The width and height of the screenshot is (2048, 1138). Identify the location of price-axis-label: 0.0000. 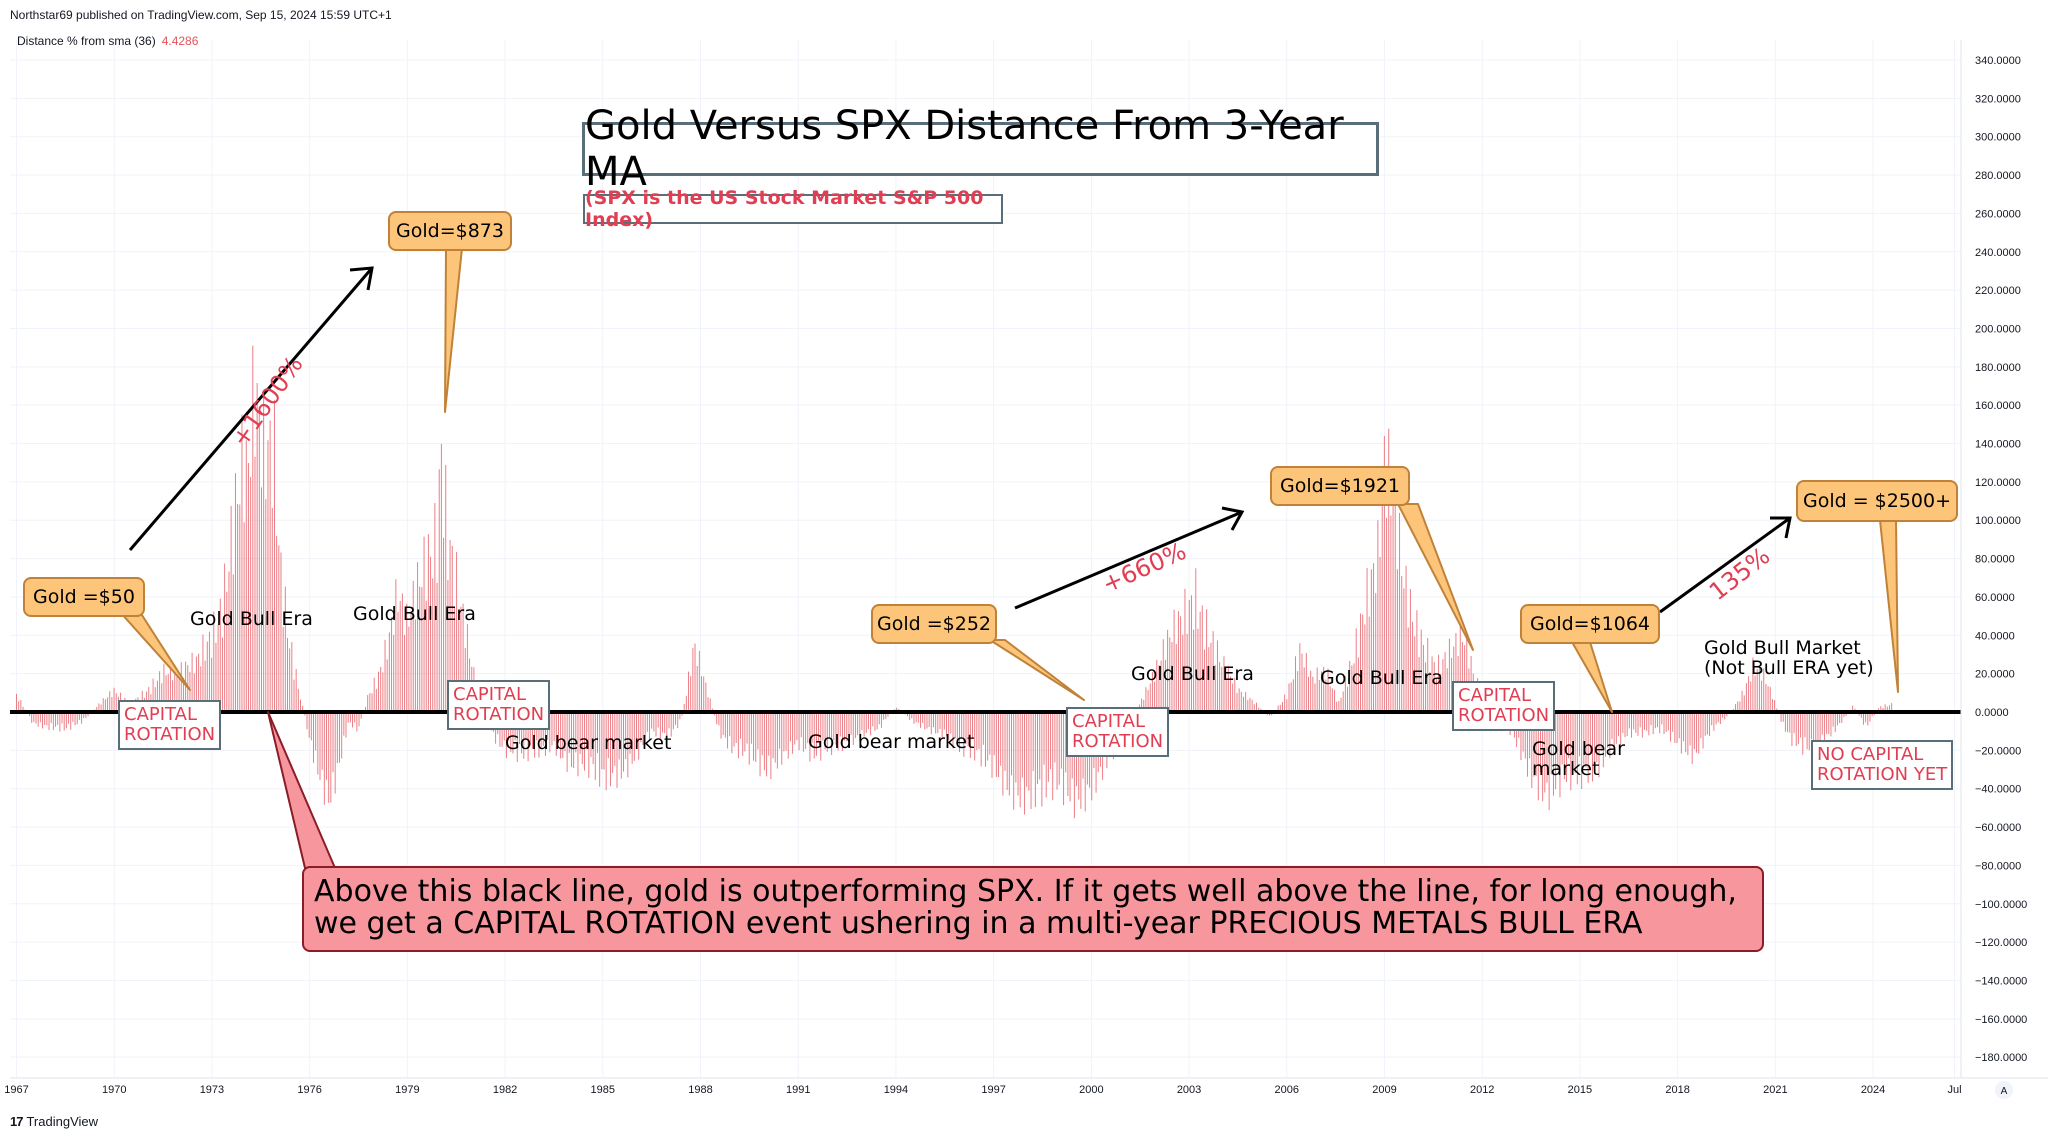
(1992, 713).